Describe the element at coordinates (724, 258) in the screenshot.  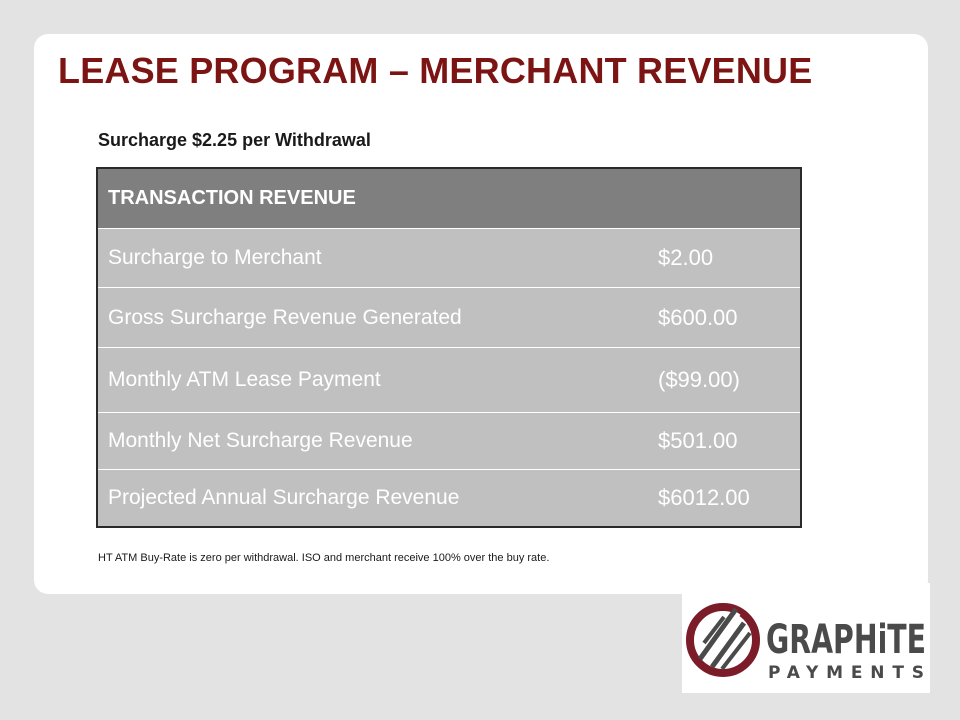
I see `row-value: $2.00` at that location.